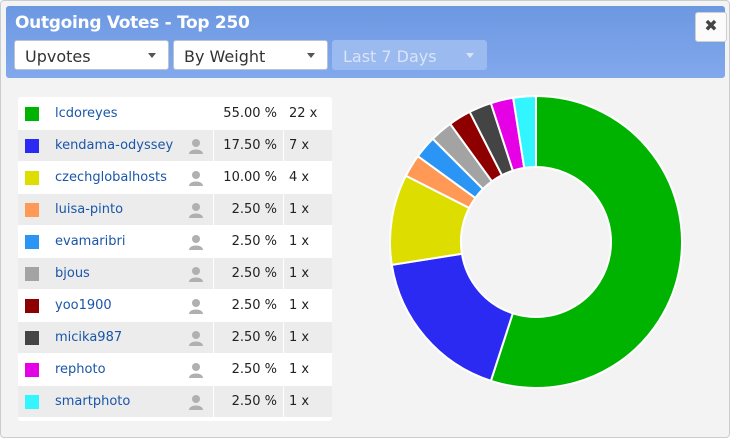  What do you see at coordinates (250, 145) in the screenshot?
I see `vote-percent: 17.50 %` at bounding box center [250, 145].